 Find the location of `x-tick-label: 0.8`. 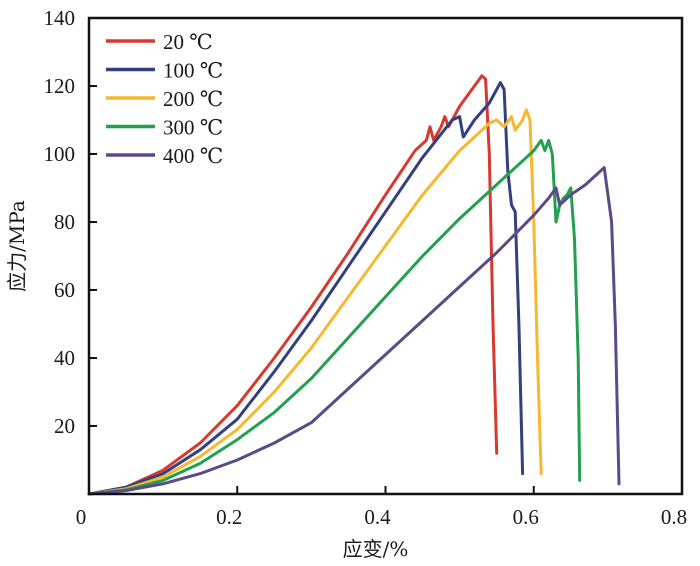

x-tick-label: 0.8 is located at coordinates (674, 517).